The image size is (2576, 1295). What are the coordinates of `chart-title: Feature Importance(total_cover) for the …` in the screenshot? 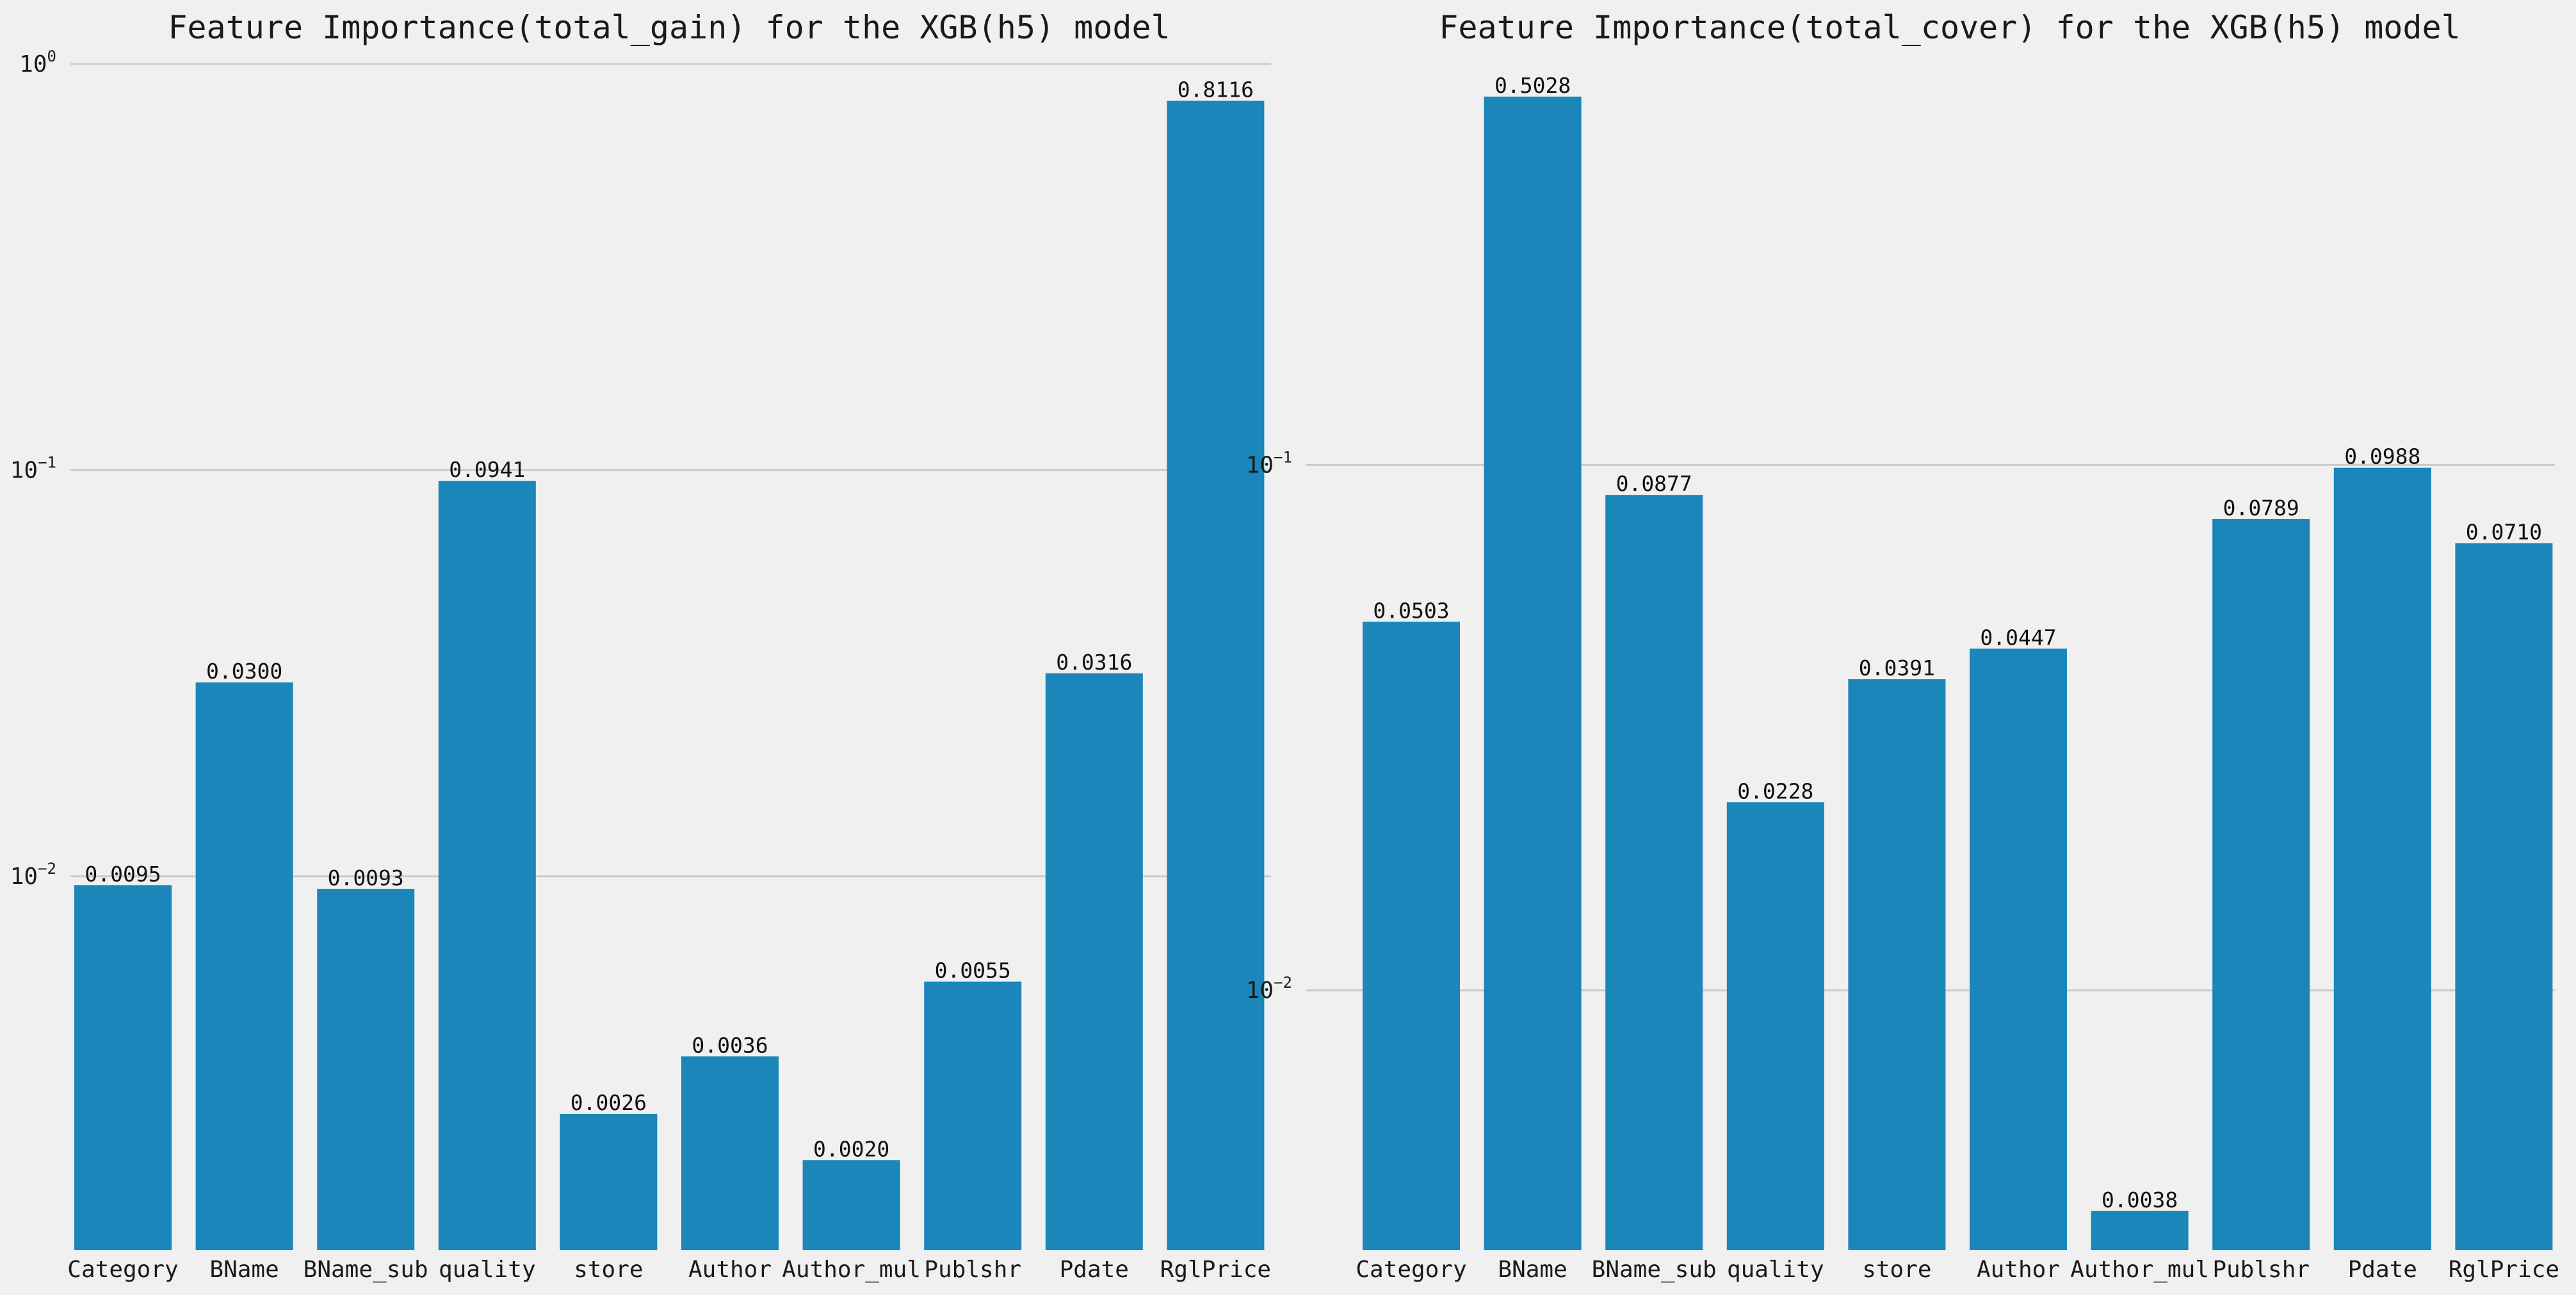 It's located at (1949, 27).